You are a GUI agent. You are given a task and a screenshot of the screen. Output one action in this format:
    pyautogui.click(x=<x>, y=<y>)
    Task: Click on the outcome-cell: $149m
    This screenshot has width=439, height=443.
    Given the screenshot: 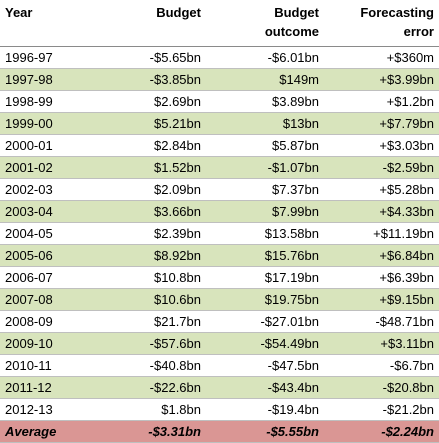 What is the action you would take?
    pyautogui.click(x=265, y=79)
    